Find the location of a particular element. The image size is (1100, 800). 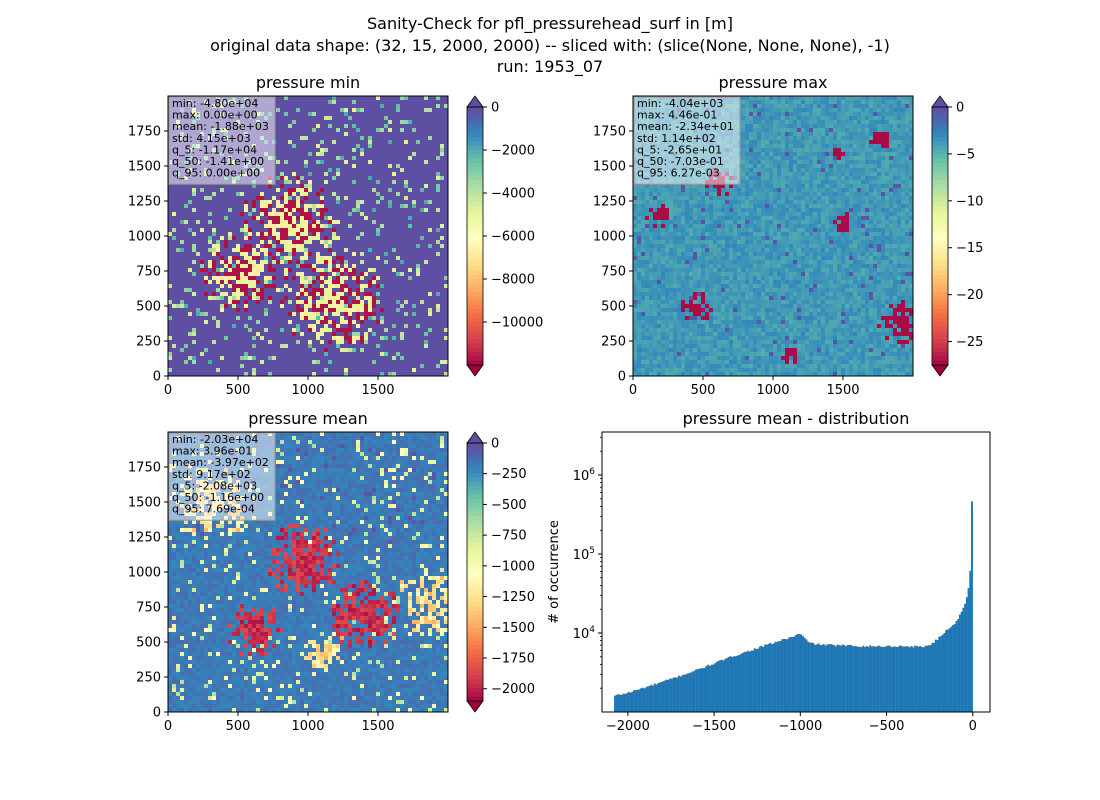

colorbar-tick-label: −25 is located at coordinates (969, 342).